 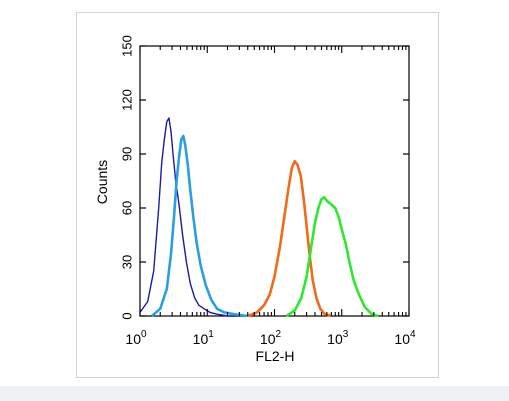 I want to click on y-tick-label-3: 90, so click(x=126, y=154).